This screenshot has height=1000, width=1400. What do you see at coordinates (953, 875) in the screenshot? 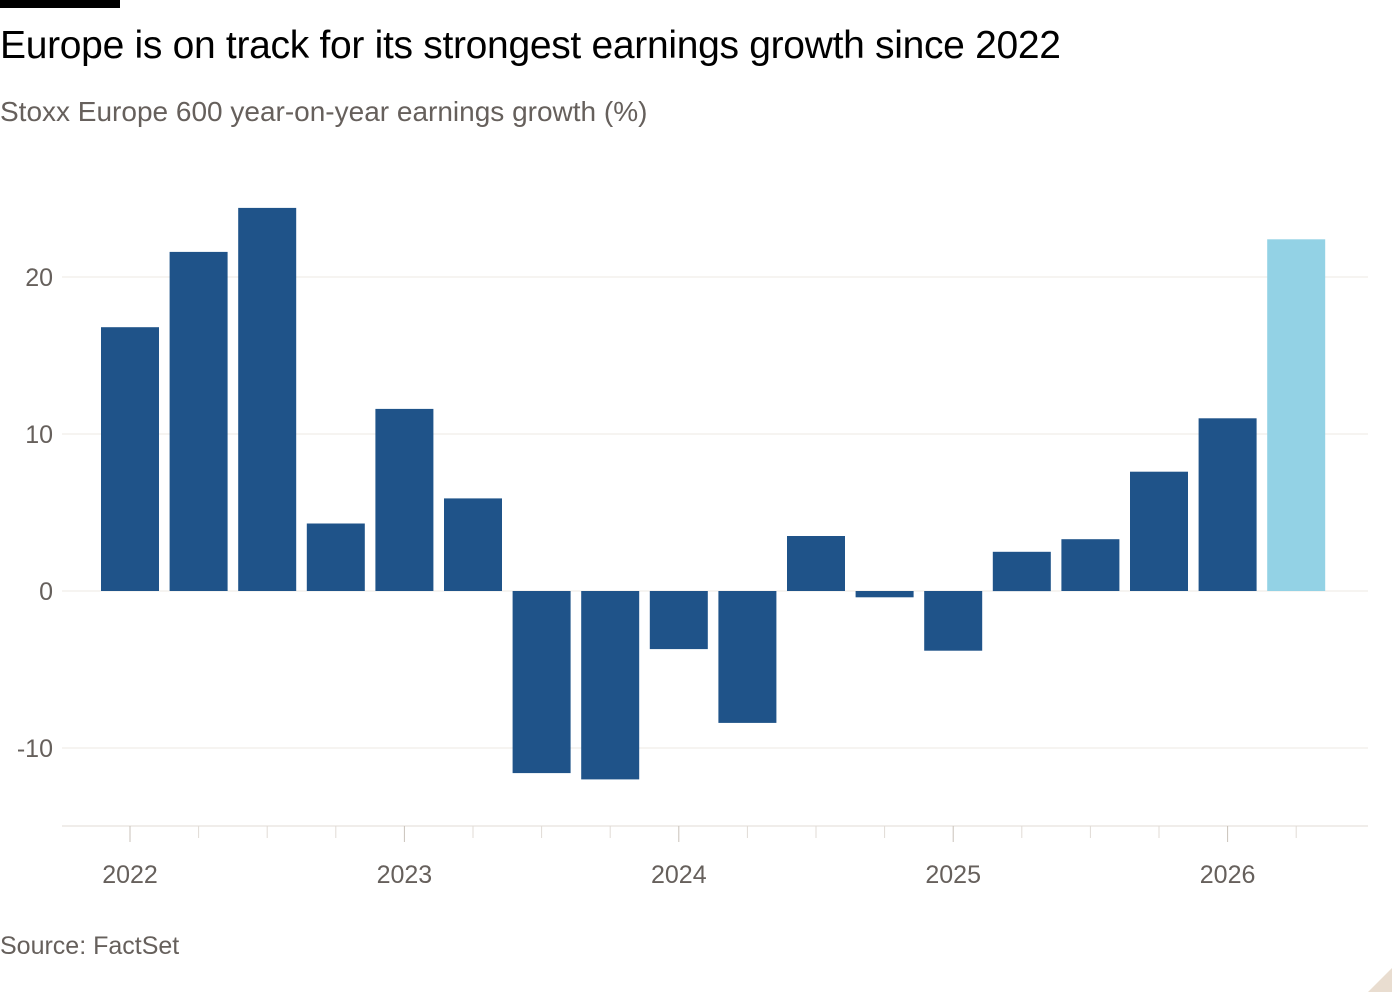
I see `x-tick-label: 2025` at bounding box center [953, 875].